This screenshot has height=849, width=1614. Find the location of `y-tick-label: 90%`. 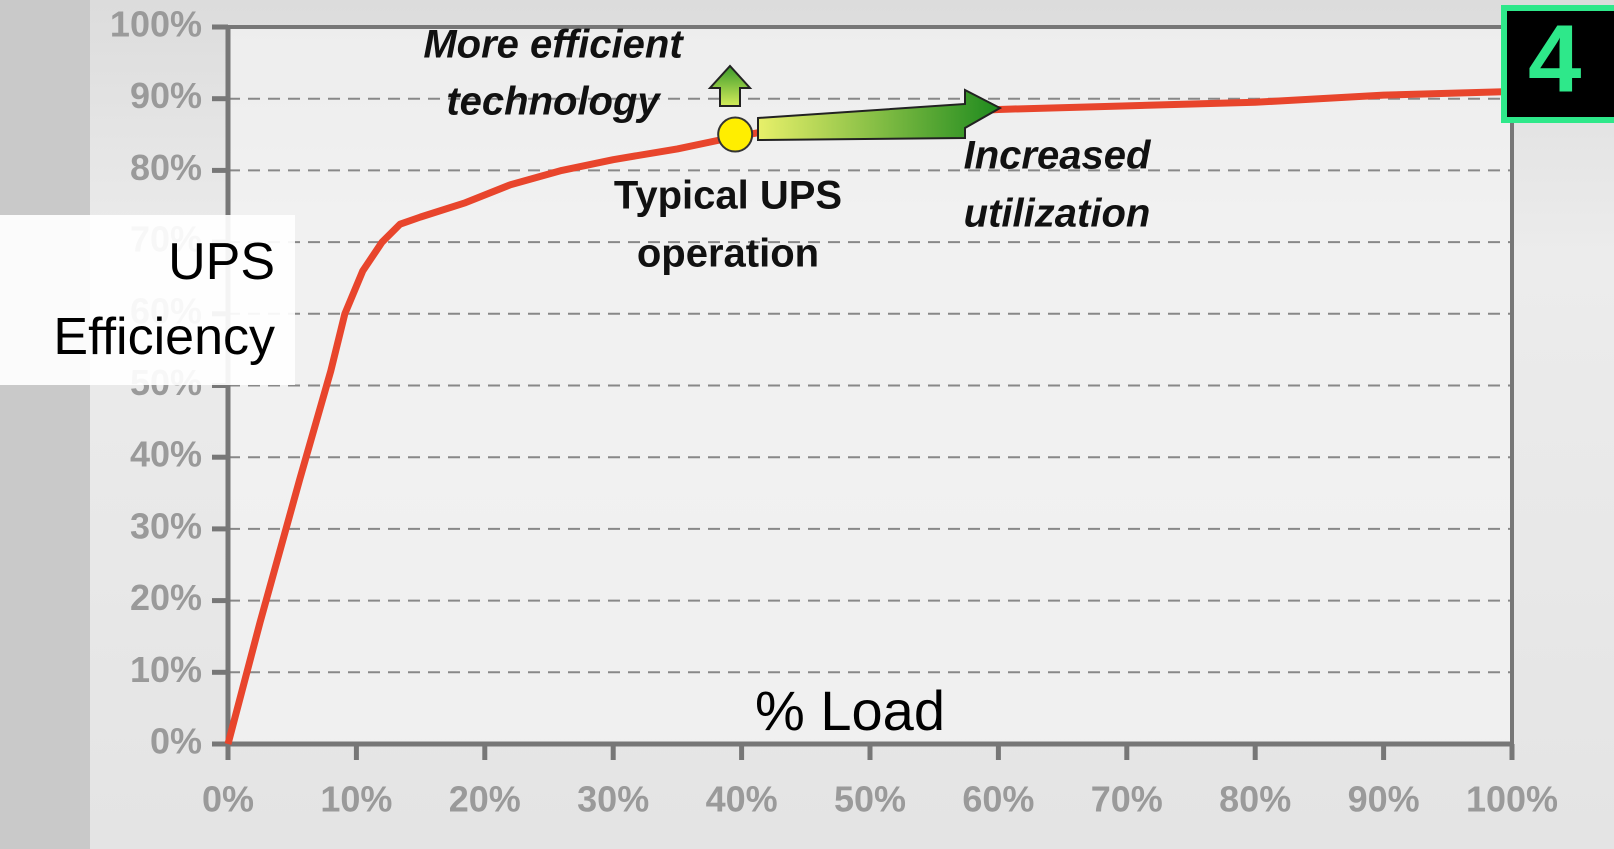

y-tick-label: 90% is located at coordinates (166, 95).